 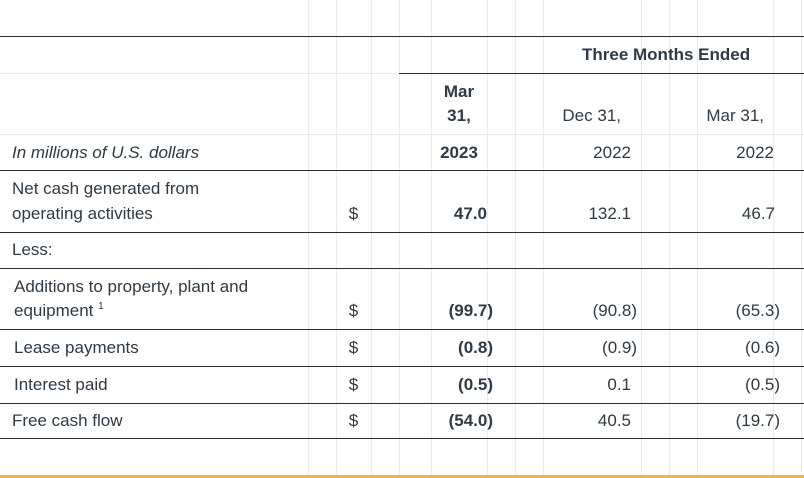 I want to click on col1-header-line2: 31,, so click(x=459, y=115).